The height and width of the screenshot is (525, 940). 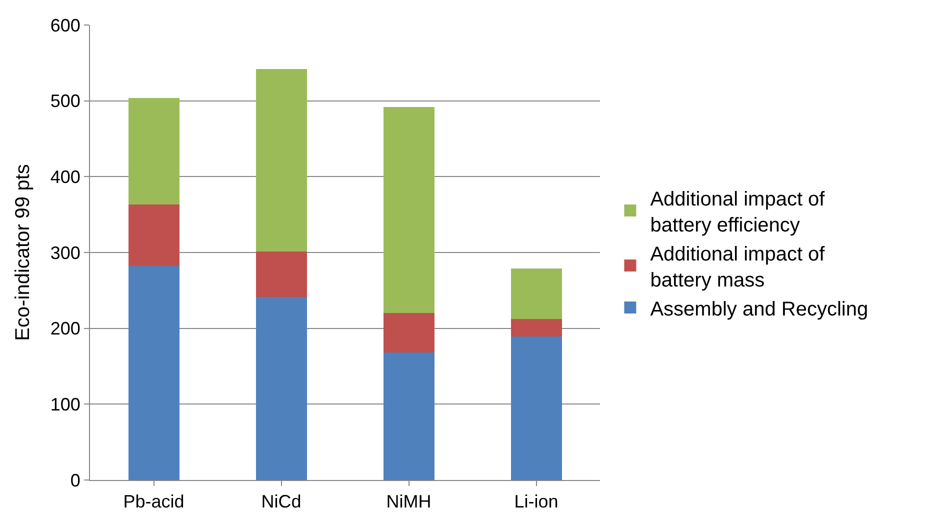 I want to click on x-tick-label: Pb-acid, so click(x=153, y=502).